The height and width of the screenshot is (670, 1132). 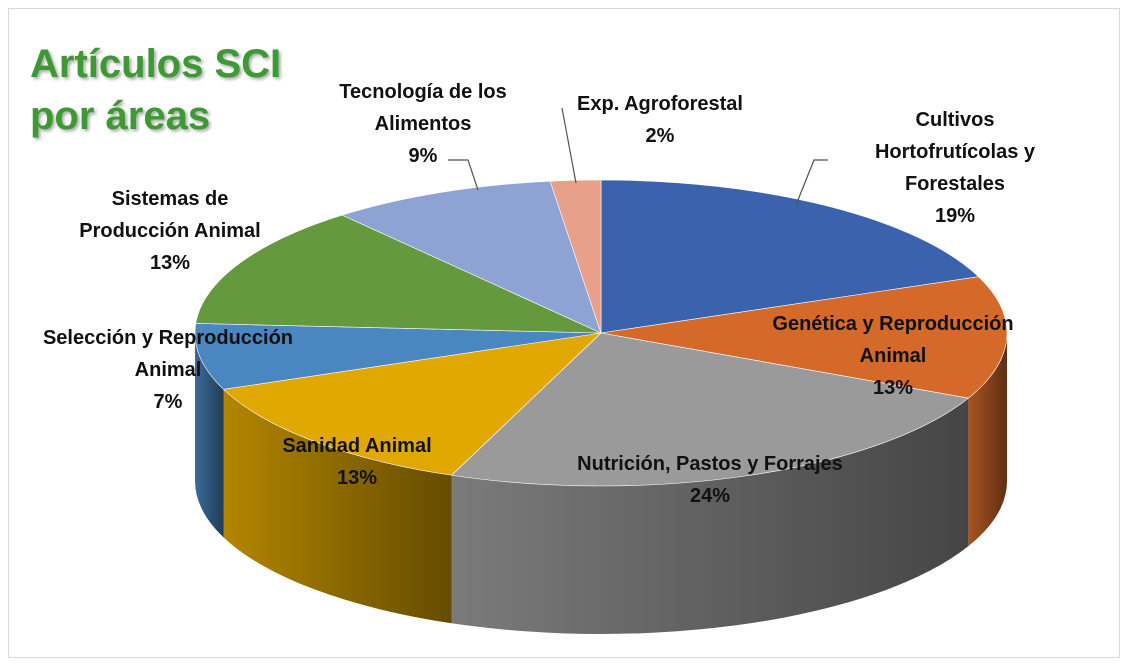 I want to click on category-label: Cultivos Hortofrutícolas y Forestales, so click(x=955, y=152).